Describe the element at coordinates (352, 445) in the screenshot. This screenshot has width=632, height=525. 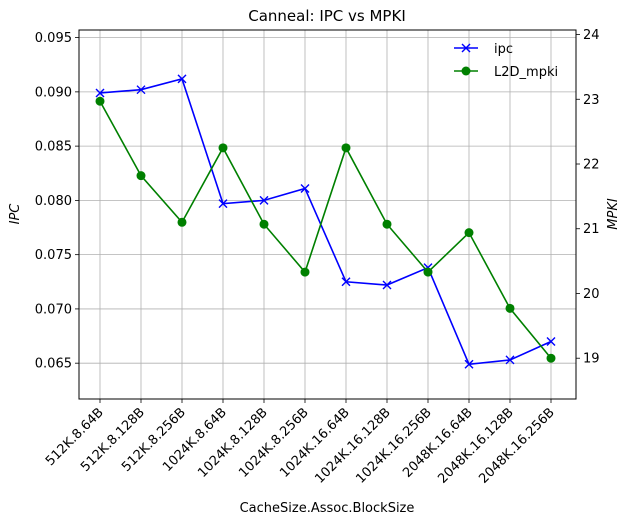
I see `x-tick-label: 1024K.16.128B` at that location.